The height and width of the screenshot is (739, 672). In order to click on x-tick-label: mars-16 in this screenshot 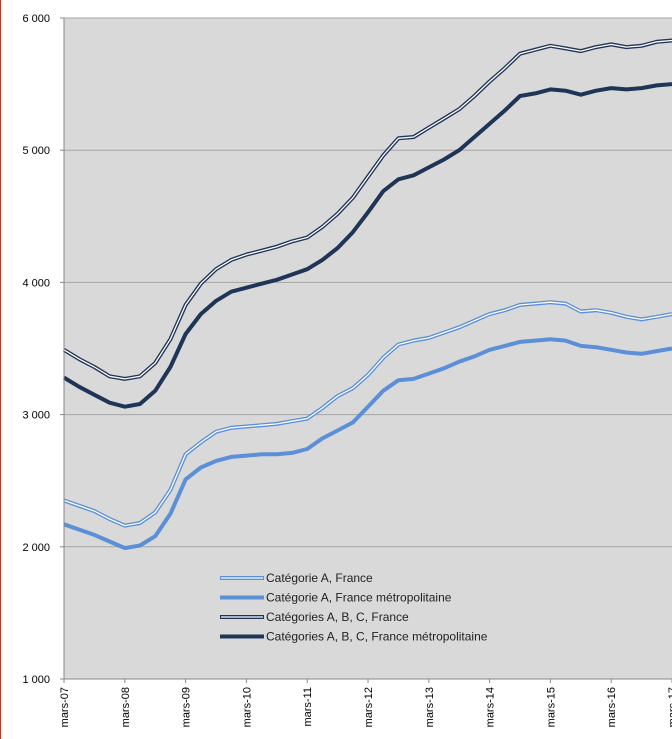, I will do `click(612, 707)`.